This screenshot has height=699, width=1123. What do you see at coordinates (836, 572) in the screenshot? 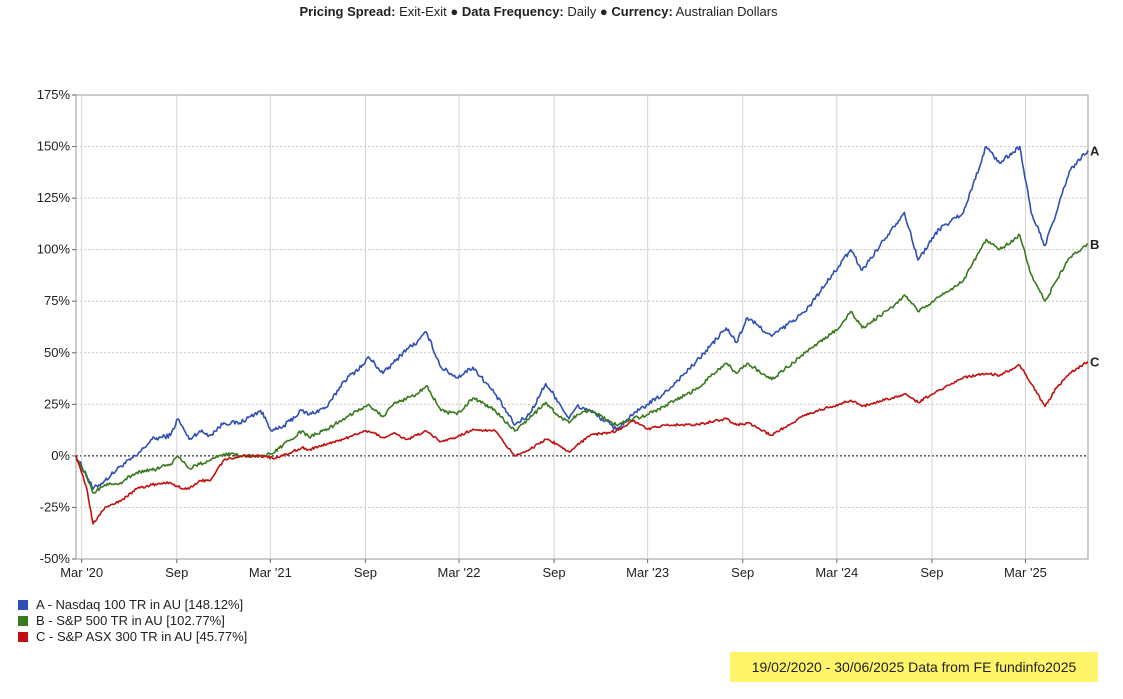
I see `x-tick-label: Mar '24` at bounding box center [836, 572].